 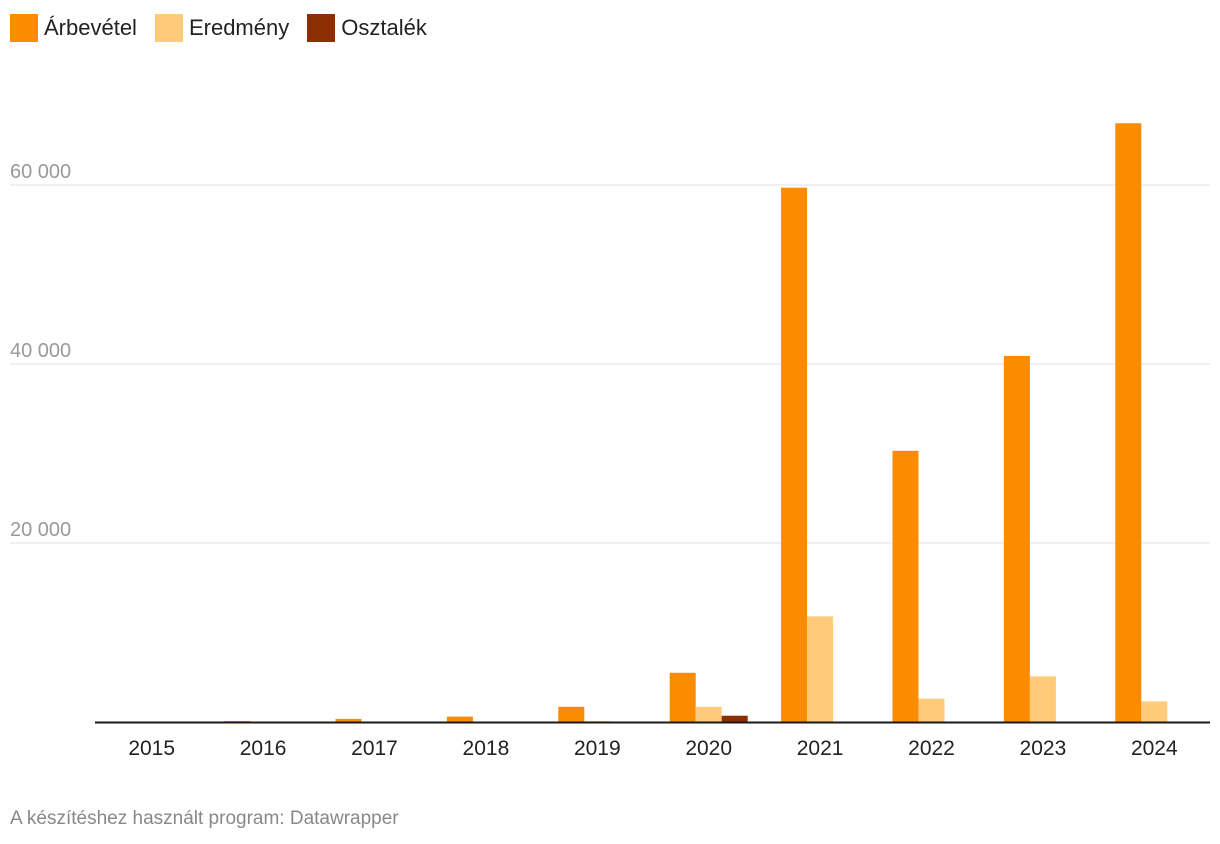 What do you see at coordinates (1128, 423) in the screenshot?
I see `bar-árbevétel-2024` at bounding box center [1128, 423].